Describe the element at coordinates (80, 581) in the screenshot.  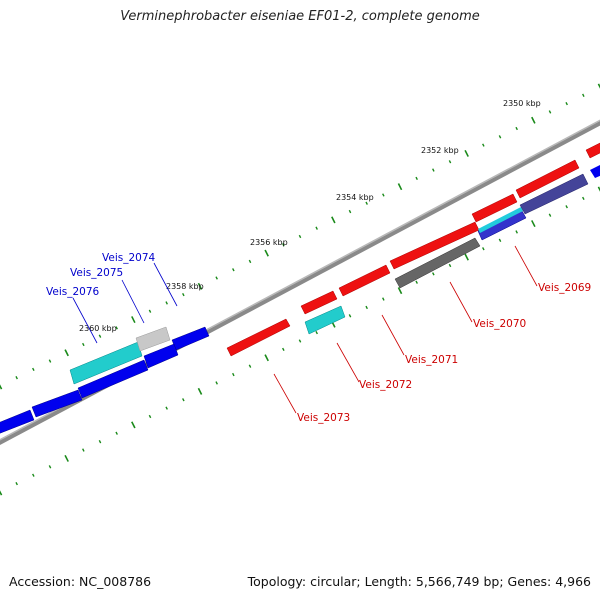
I see `accession-text: Accession: NC_008786` at that location.